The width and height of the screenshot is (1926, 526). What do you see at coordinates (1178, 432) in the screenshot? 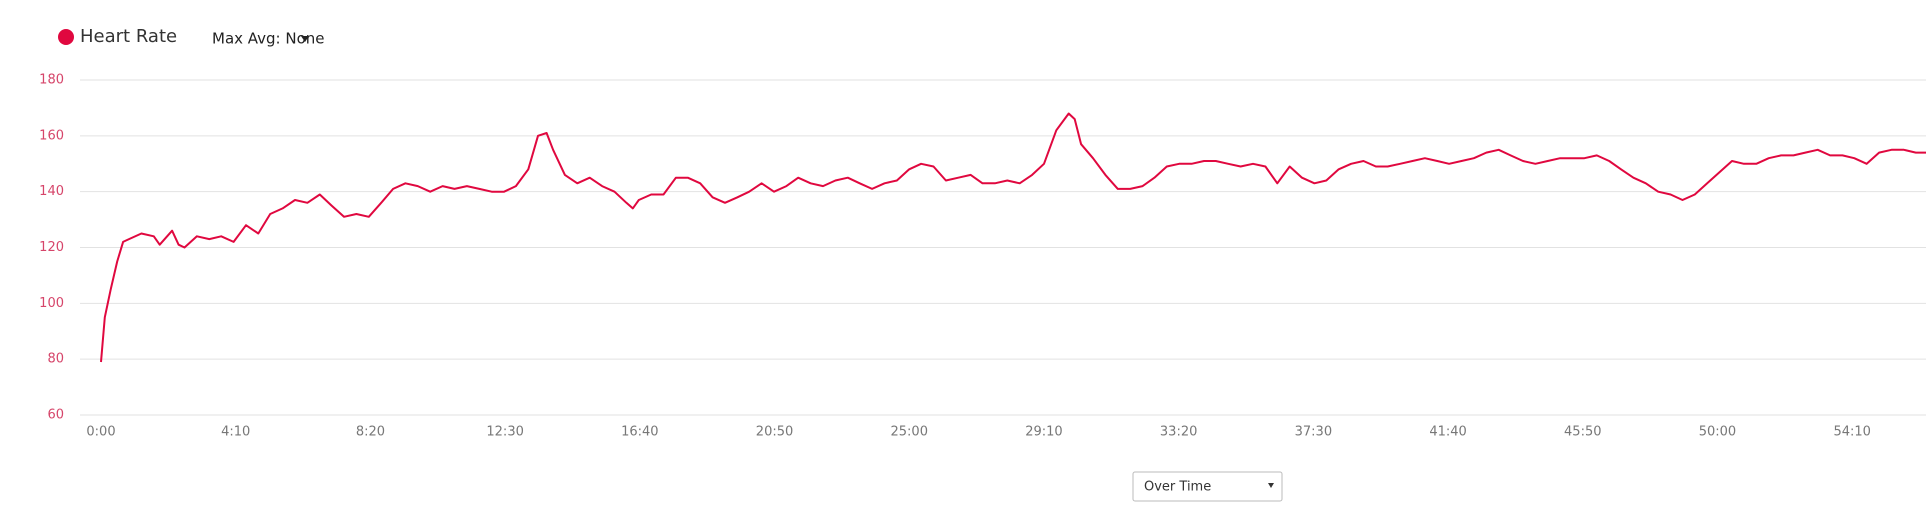
I see `x-tick-label: 33:20` at bounding box center [1178, 432].